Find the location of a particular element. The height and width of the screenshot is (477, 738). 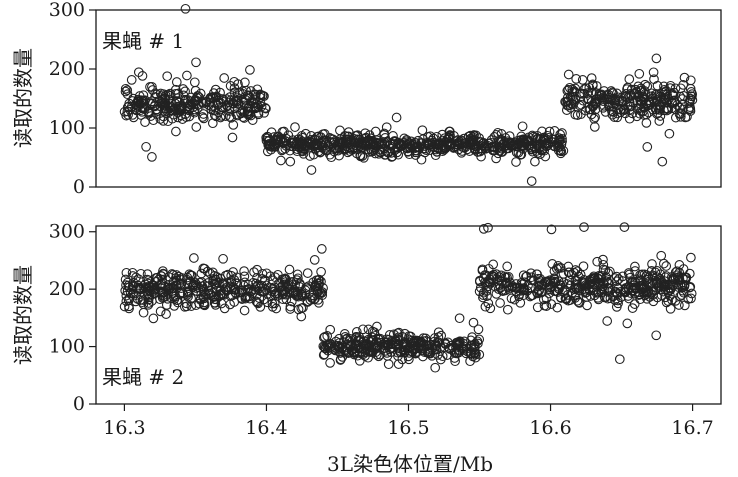

x-axis-title: 3L染色体位置/Mb is located at coordinates (410, 464).